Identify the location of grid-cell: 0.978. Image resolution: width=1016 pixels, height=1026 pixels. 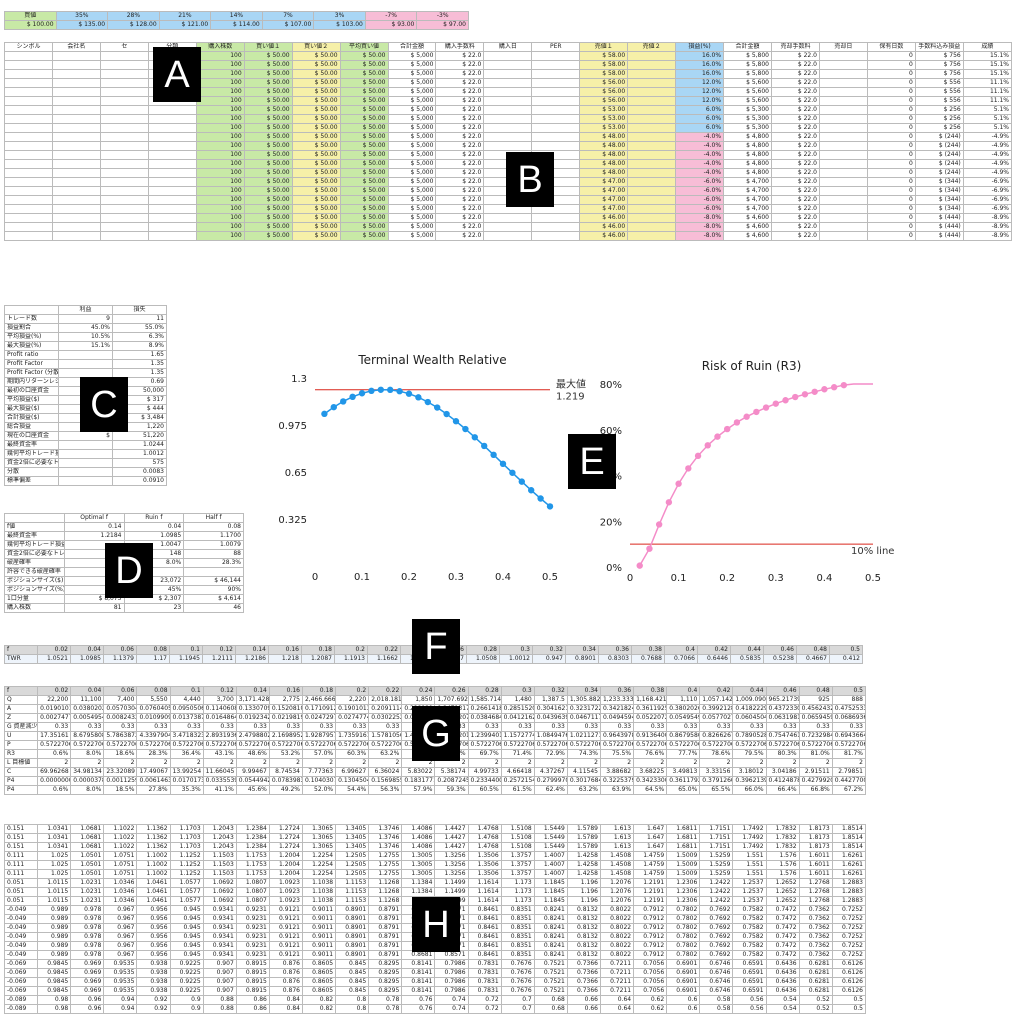
(87, 928).